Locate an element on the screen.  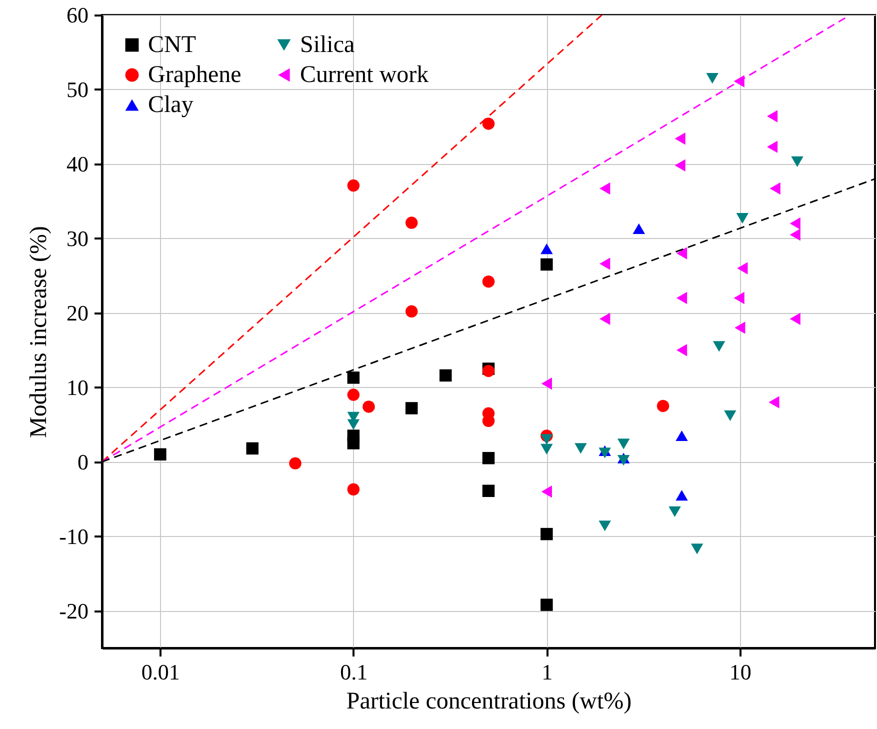
y-tick-label: 30 is located at coordinates (77, 238).